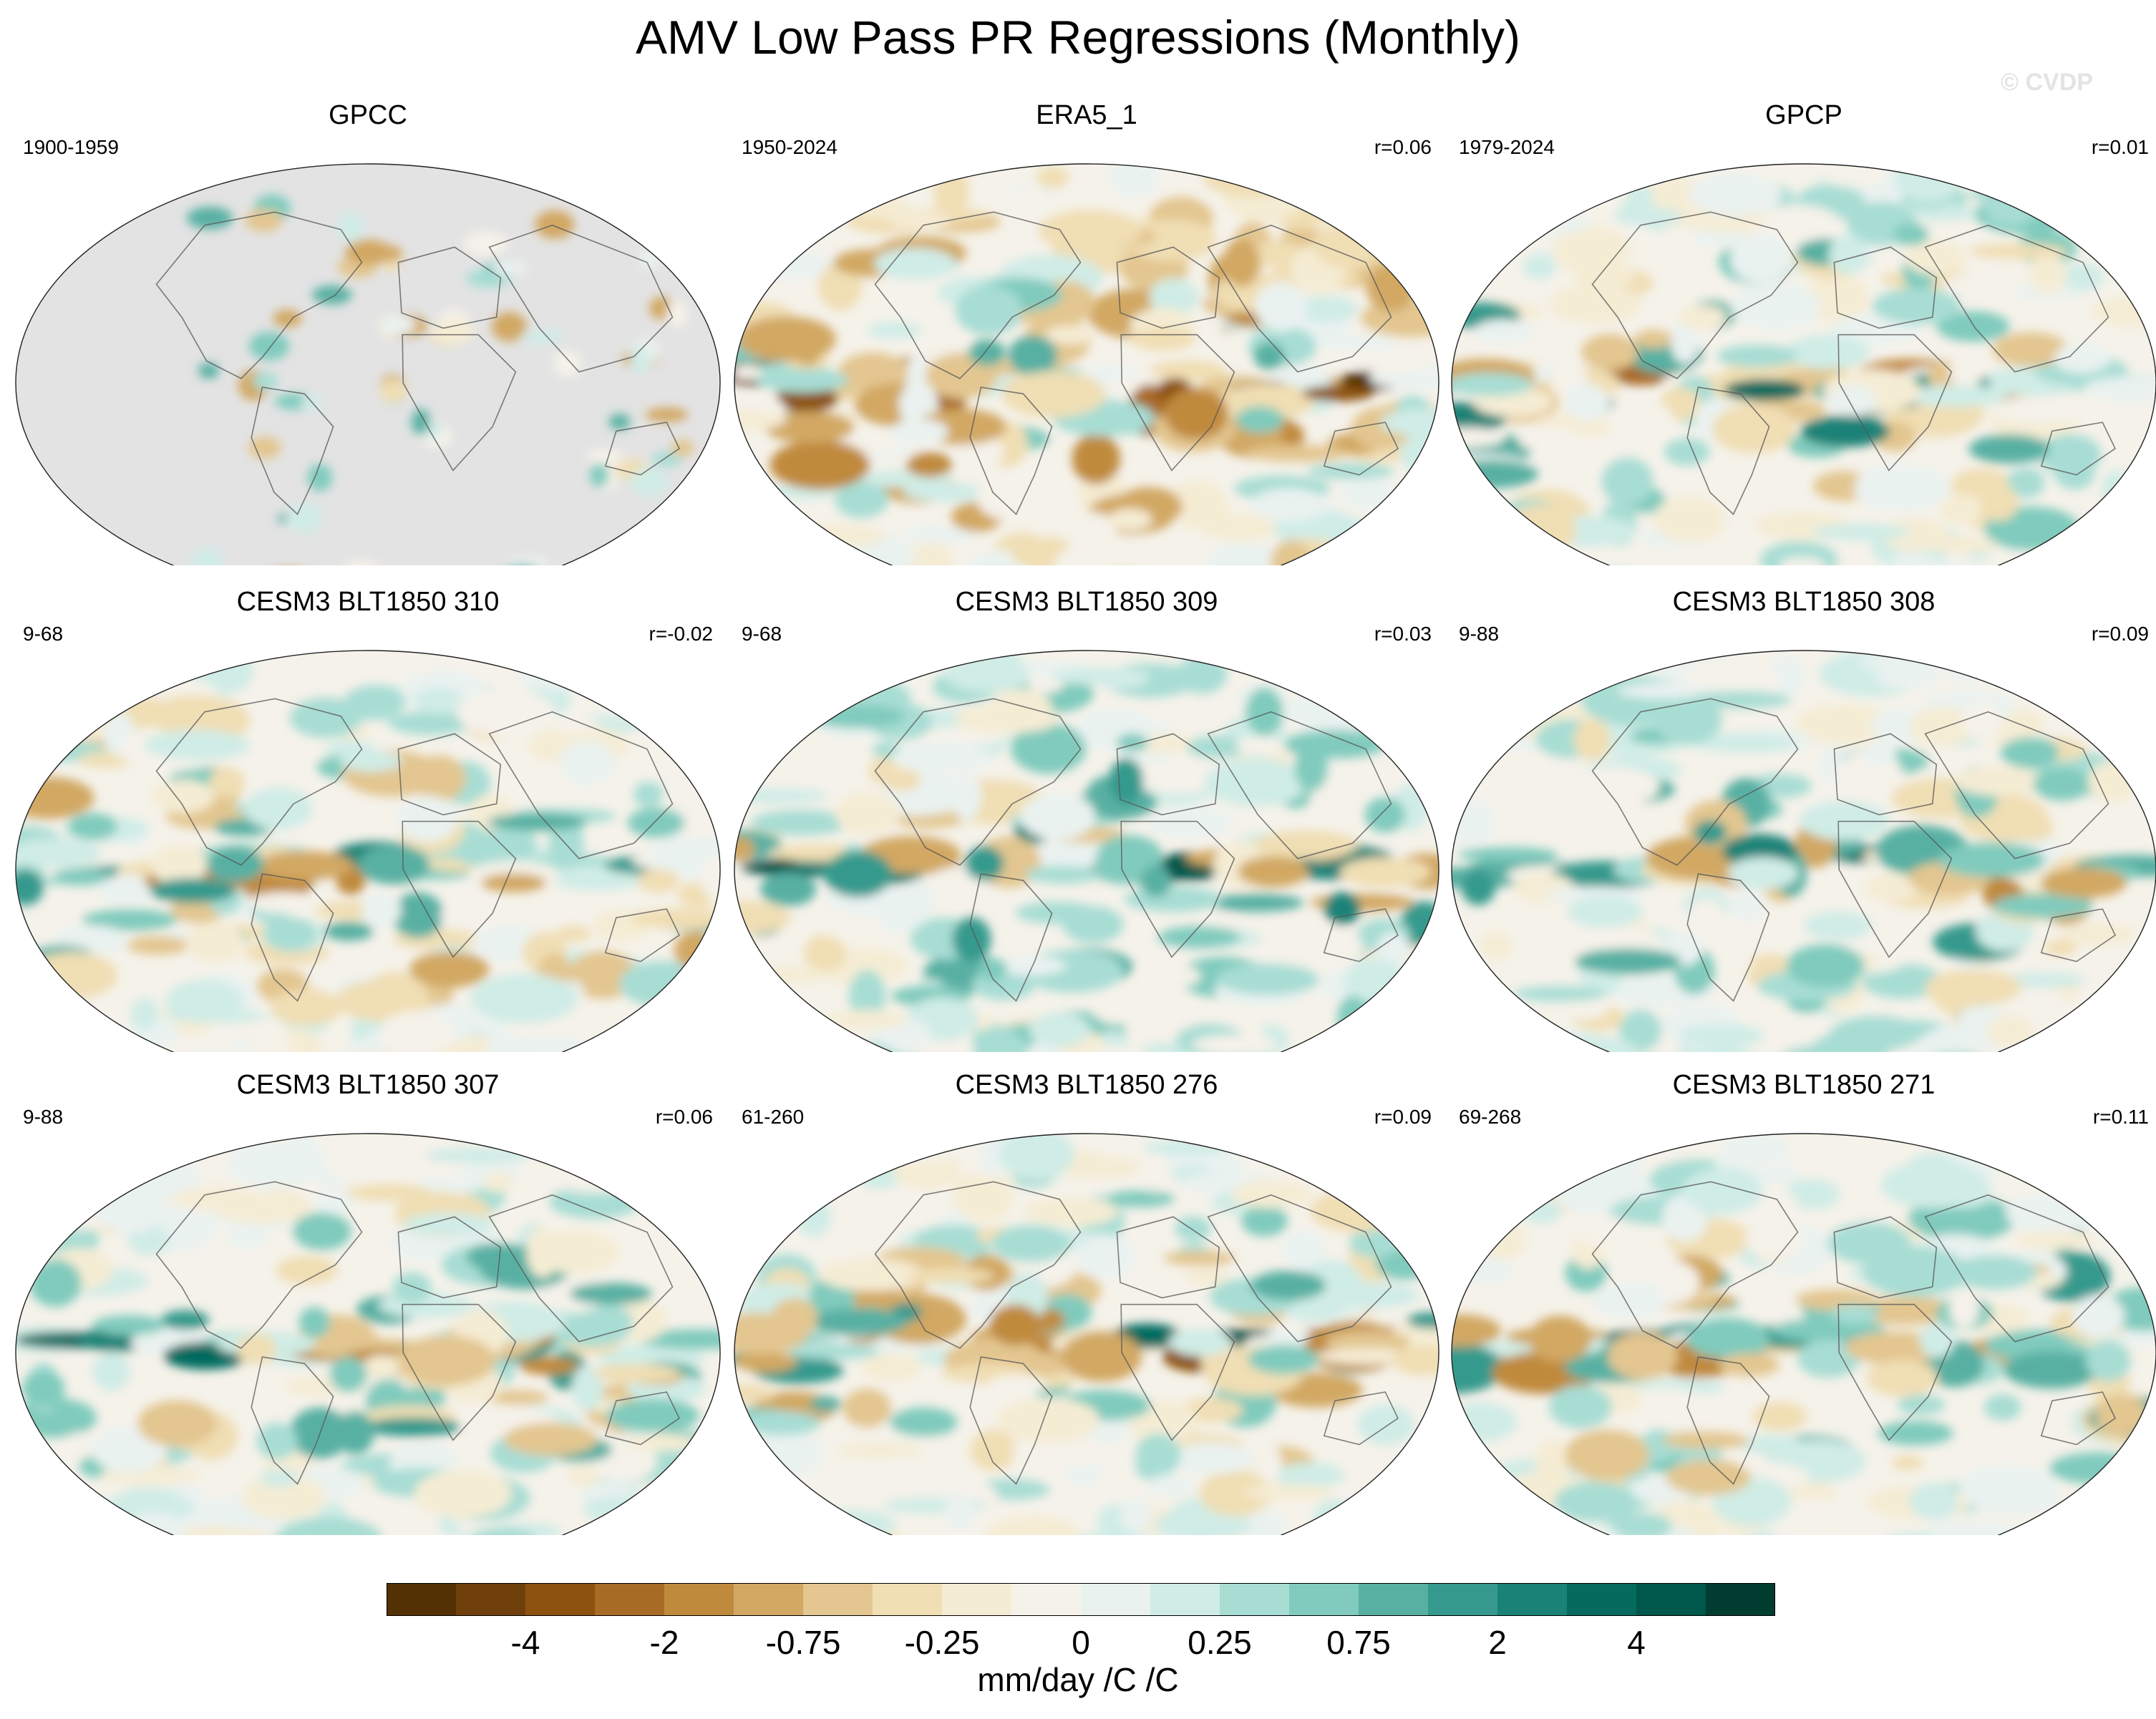 The width and height of the screenshot is (2156, 1719). I want to click on colorbar-tick-label: -0.25, so click(942, 1642).